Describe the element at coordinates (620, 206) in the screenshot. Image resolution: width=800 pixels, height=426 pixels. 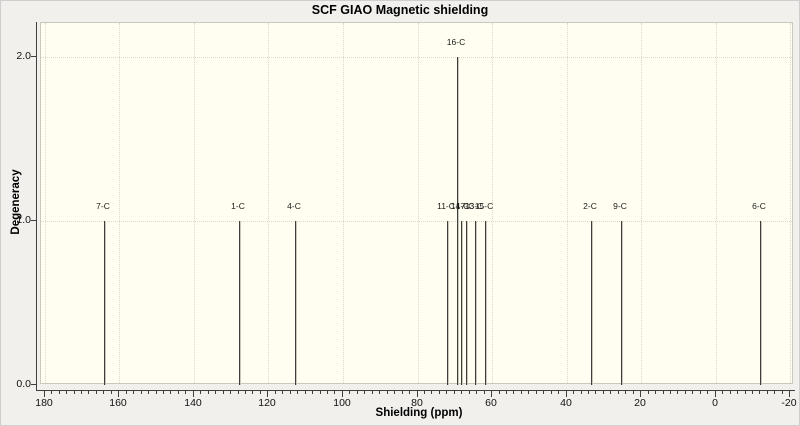
I see `peak-label: 9-C` at that location.